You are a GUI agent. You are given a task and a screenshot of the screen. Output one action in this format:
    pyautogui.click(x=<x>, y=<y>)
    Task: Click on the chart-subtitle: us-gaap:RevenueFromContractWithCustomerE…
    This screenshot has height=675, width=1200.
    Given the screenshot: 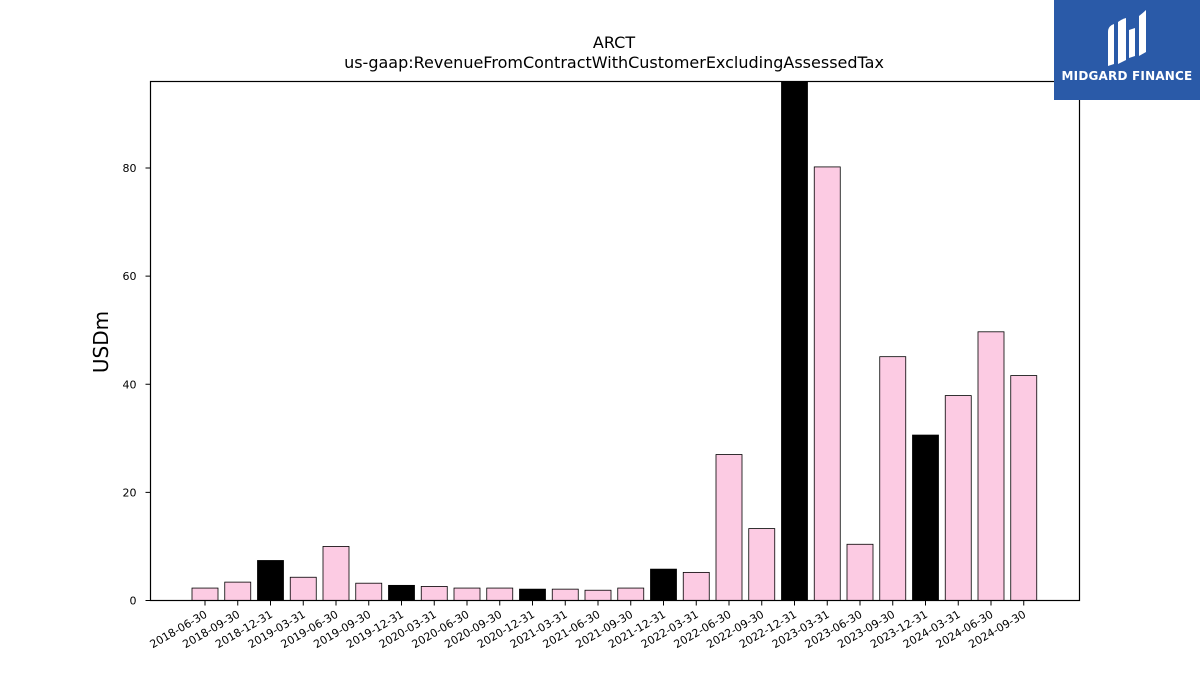 What is the action you would take?
    pyautogui.click(x=614, y=62)
    